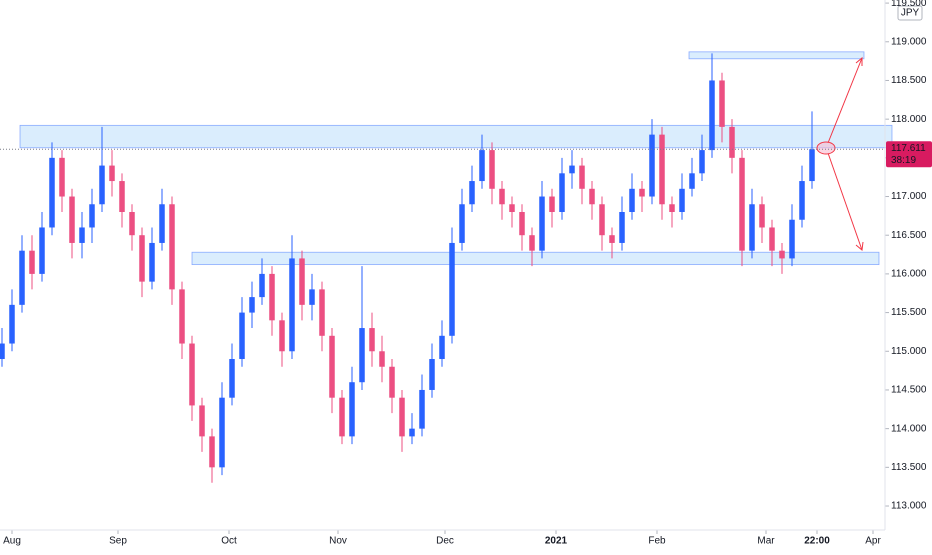 This screenshot has height=555, width=932. Describe the element at coordinates (445, 541) in the screenshot. I see `x-tick-label: Dec` at that location.